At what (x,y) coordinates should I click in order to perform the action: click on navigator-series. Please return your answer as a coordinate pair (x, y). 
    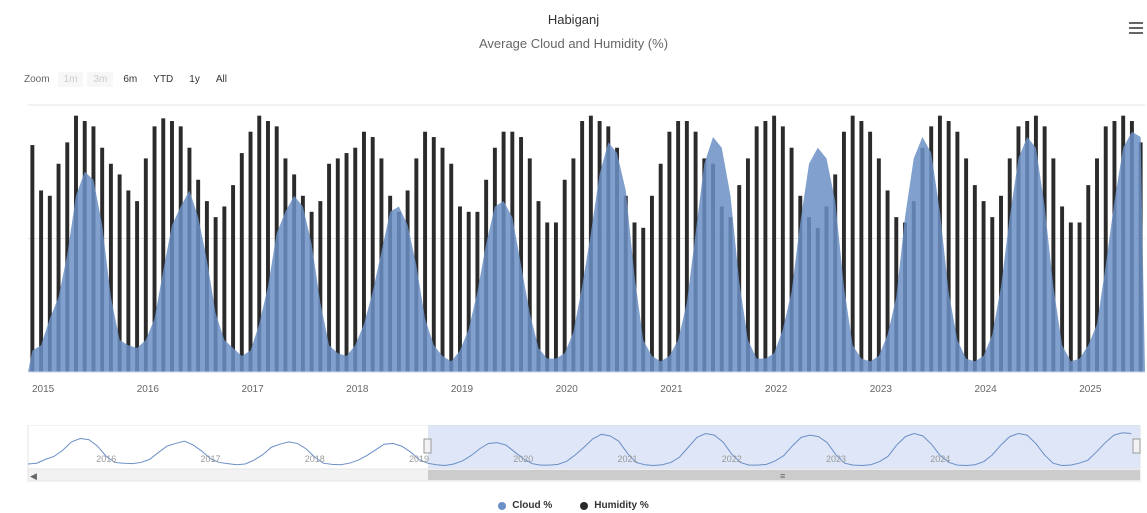
    Looking at the image, I should click on (579, 449).